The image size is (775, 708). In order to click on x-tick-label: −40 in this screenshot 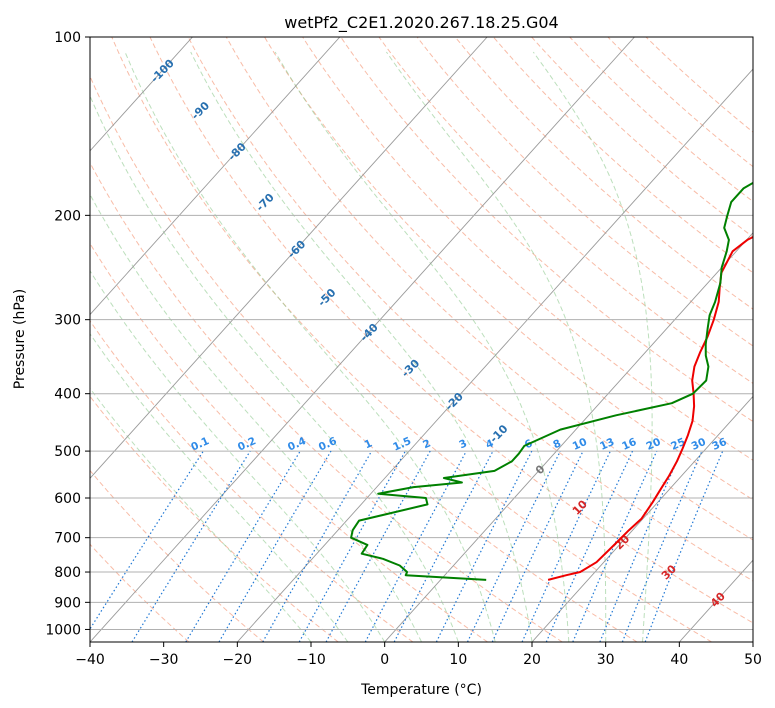, I will do `click(90, 660)`.